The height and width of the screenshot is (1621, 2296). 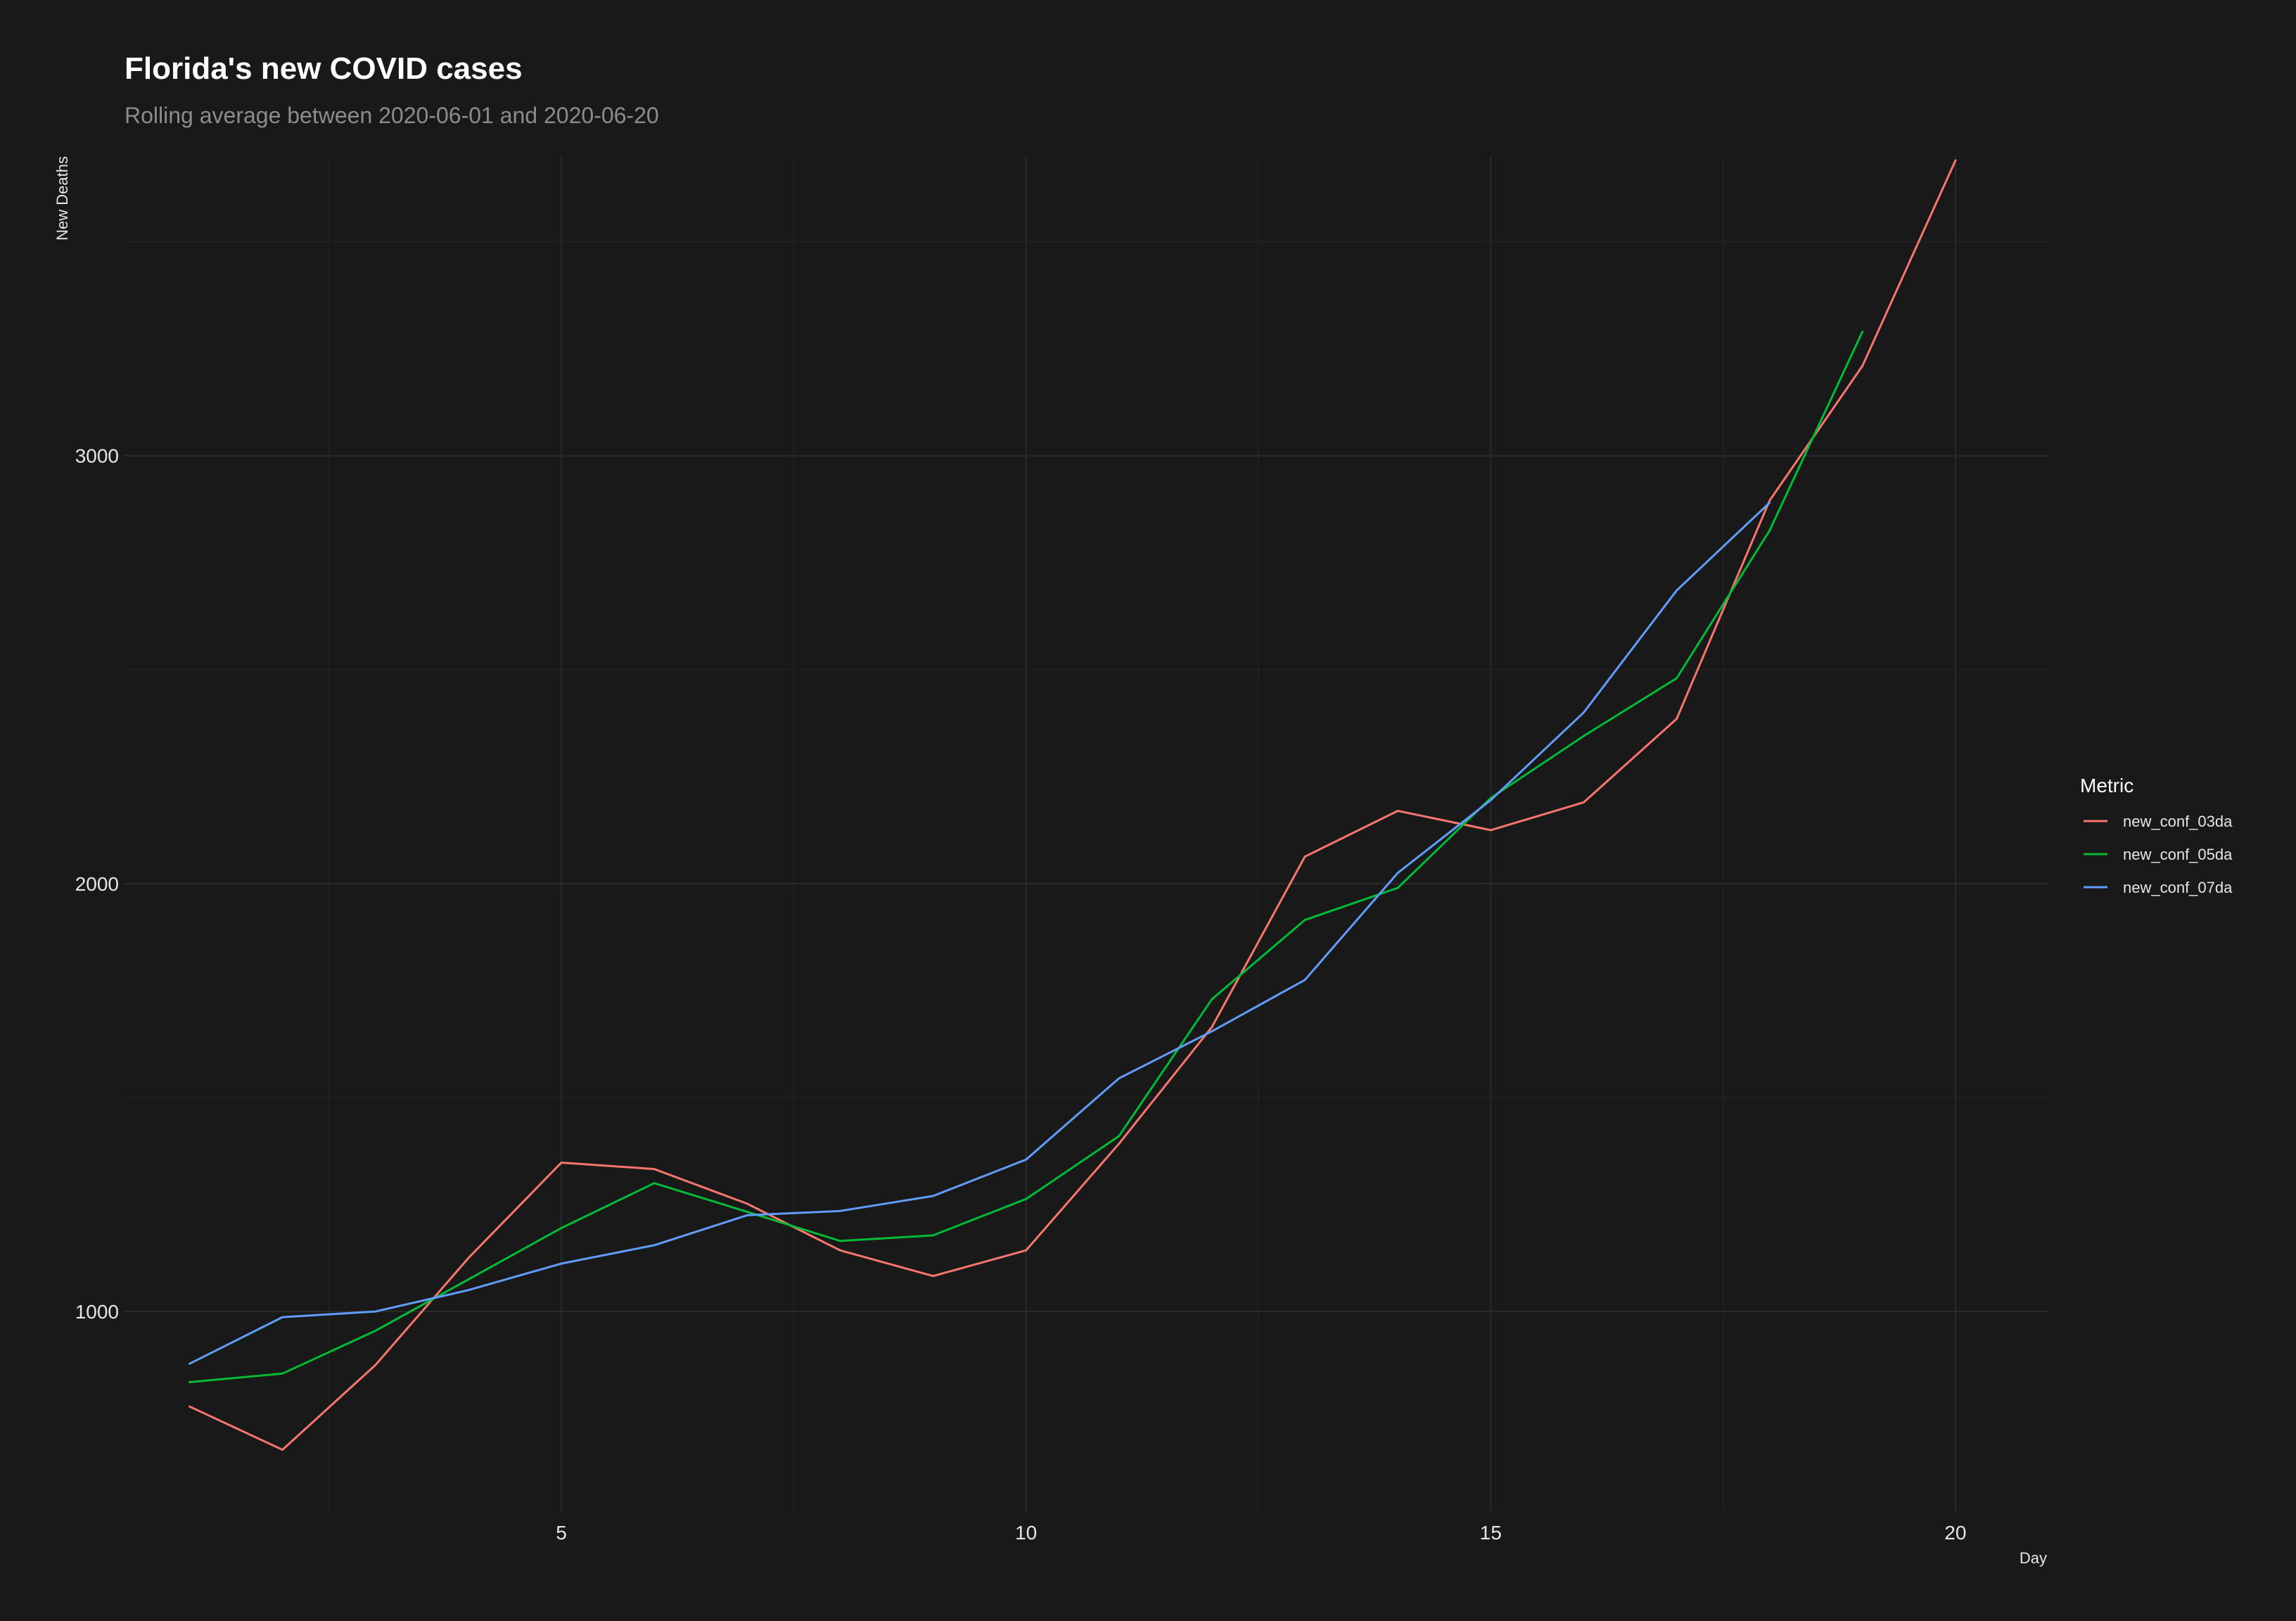 I want to click on legend-label: new_conf_03da, so click(x=2178, y=822).